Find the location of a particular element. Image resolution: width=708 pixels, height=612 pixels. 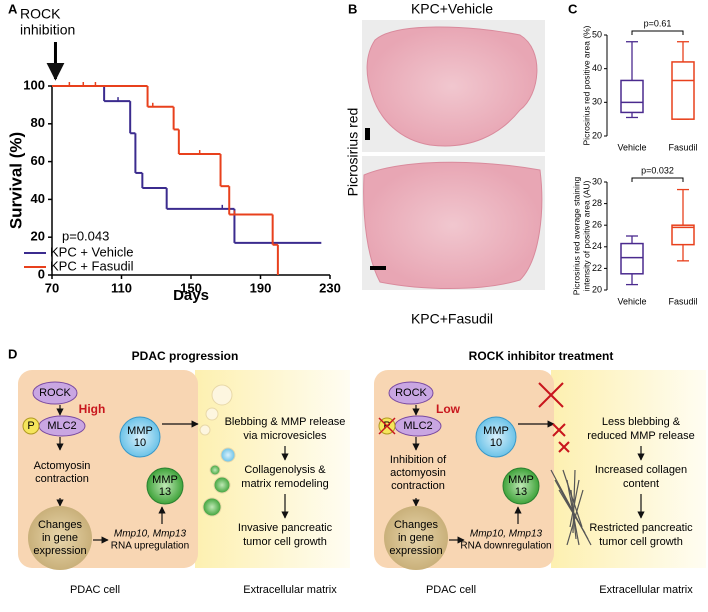

ecm-label: Invasive pancreatic is located at coordinates (285, 528).